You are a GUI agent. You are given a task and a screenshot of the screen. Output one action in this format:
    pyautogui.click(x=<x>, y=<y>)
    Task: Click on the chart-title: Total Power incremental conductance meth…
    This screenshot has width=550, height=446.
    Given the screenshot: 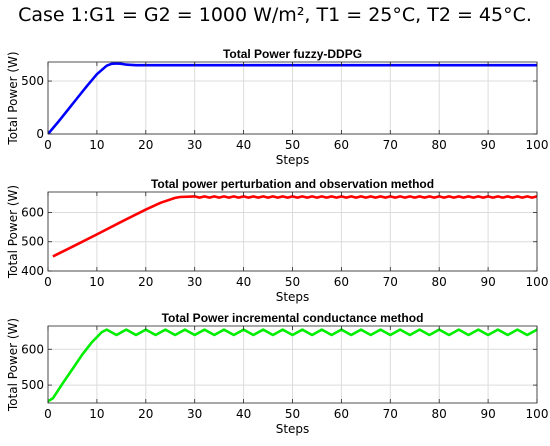 What is the action you would take?
    pyautogui.click(x=293, y=318)
    